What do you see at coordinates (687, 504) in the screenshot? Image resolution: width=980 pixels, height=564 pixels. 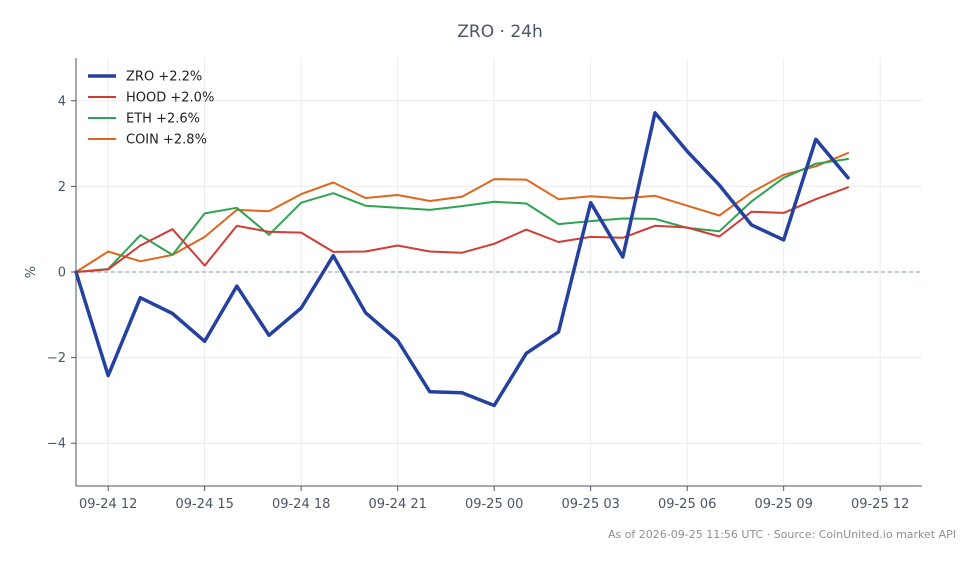 I see `x-tick-label: 09-25 06` at bounding box center [687, 504].